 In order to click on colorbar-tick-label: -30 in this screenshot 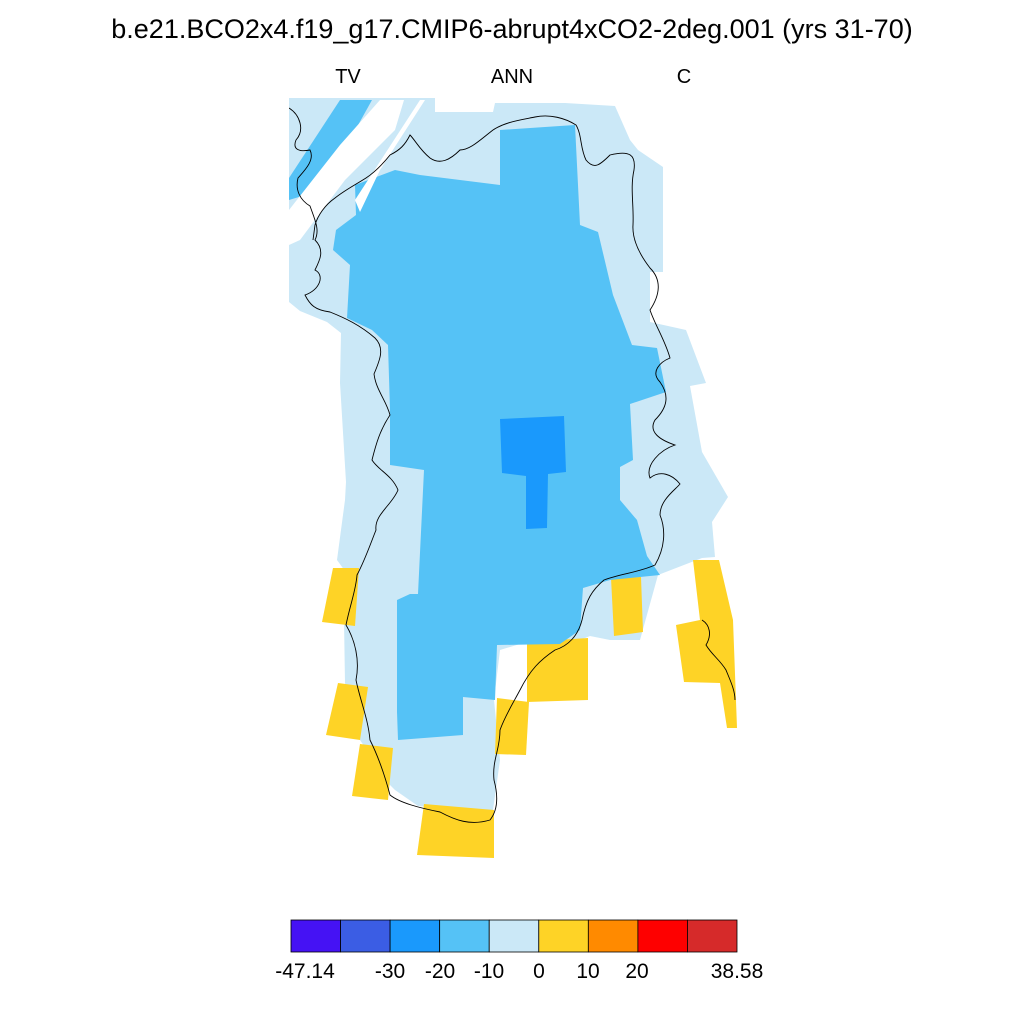, I will do `click(390, 971)`.